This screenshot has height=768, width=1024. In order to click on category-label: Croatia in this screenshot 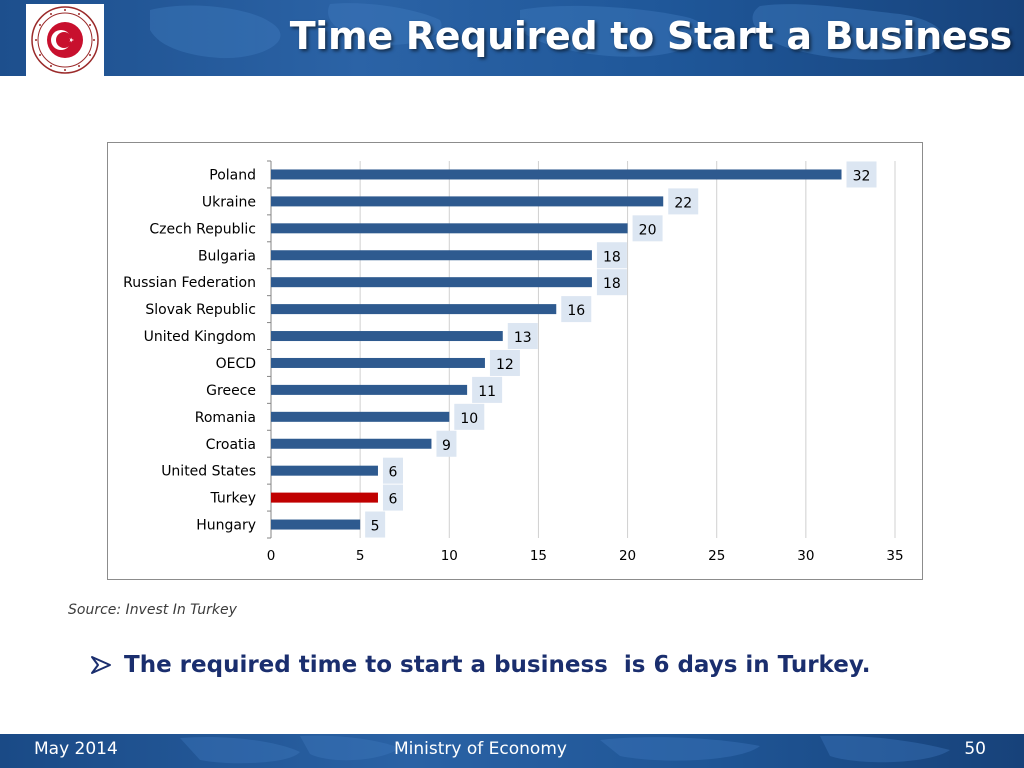, I will do `click(231, 445)`.